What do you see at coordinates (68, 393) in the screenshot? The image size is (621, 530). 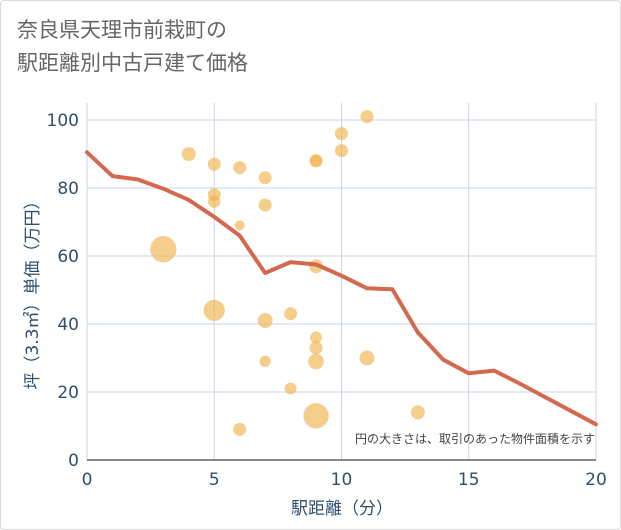 I see `y-tick-label: 20` at bounding box center [68, 393].